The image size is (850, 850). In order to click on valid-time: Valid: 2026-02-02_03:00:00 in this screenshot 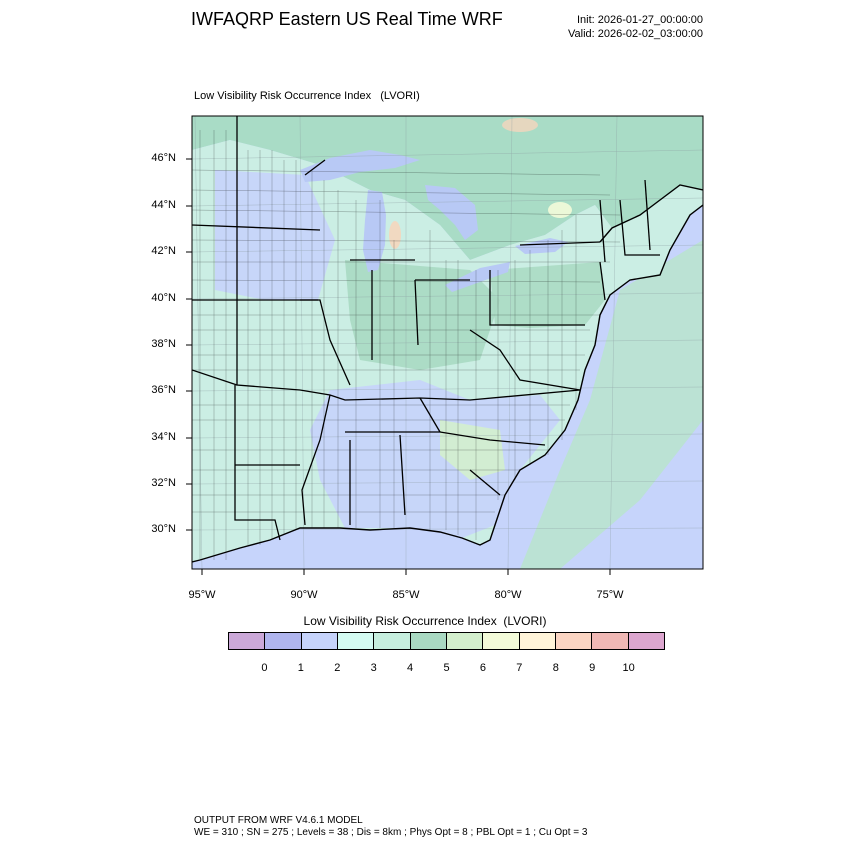, I will do `click(635, 34)`.